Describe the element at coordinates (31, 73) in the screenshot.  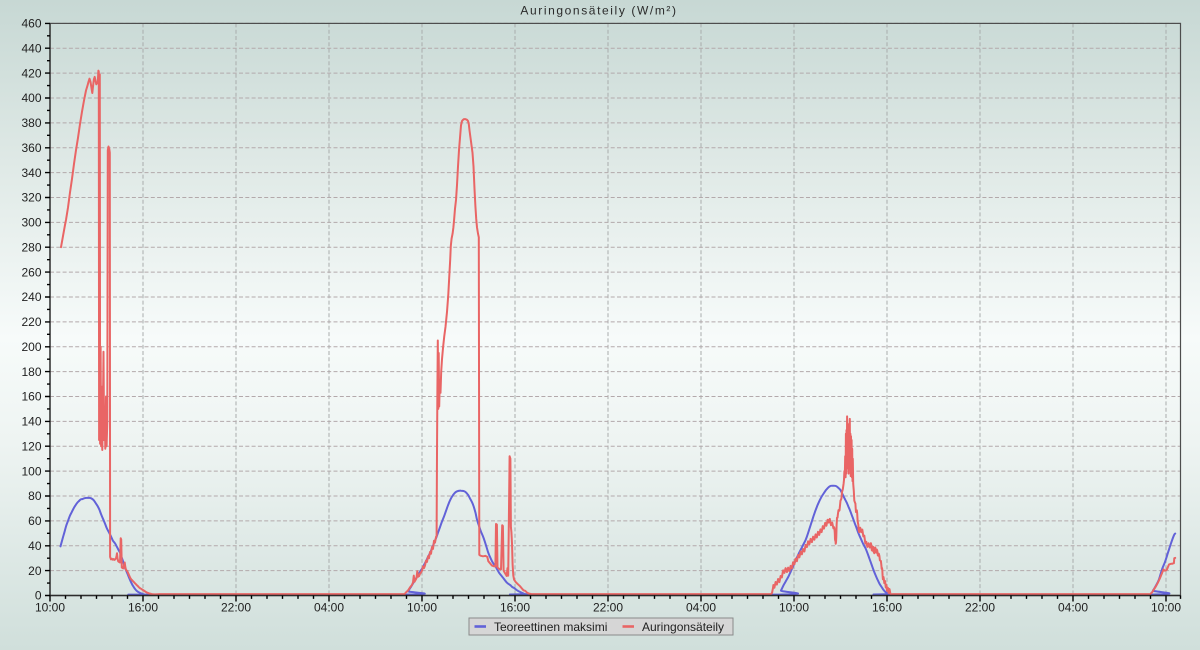
I see `svg-text: 420` at that location.